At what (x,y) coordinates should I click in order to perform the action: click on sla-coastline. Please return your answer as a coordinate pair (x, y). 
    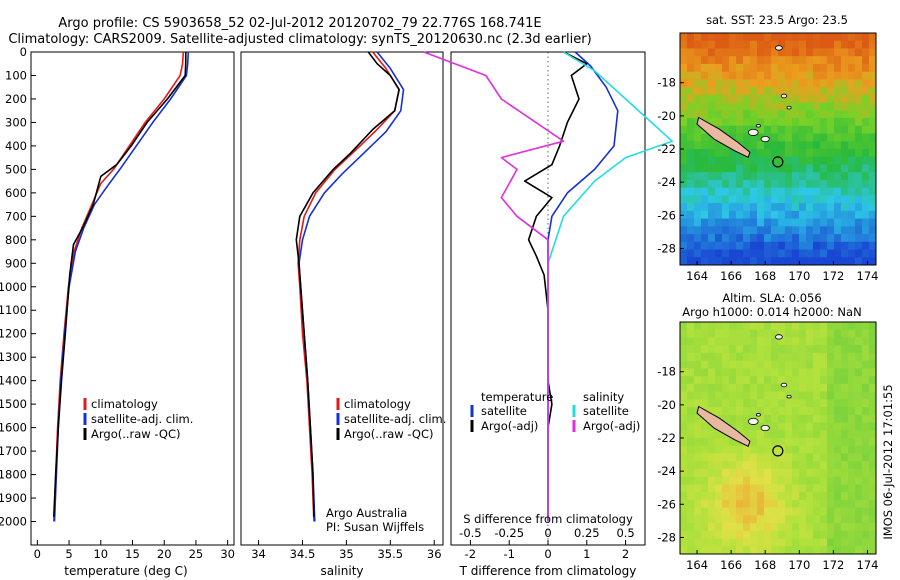
    Looking at the image, I should click on (744, 395).